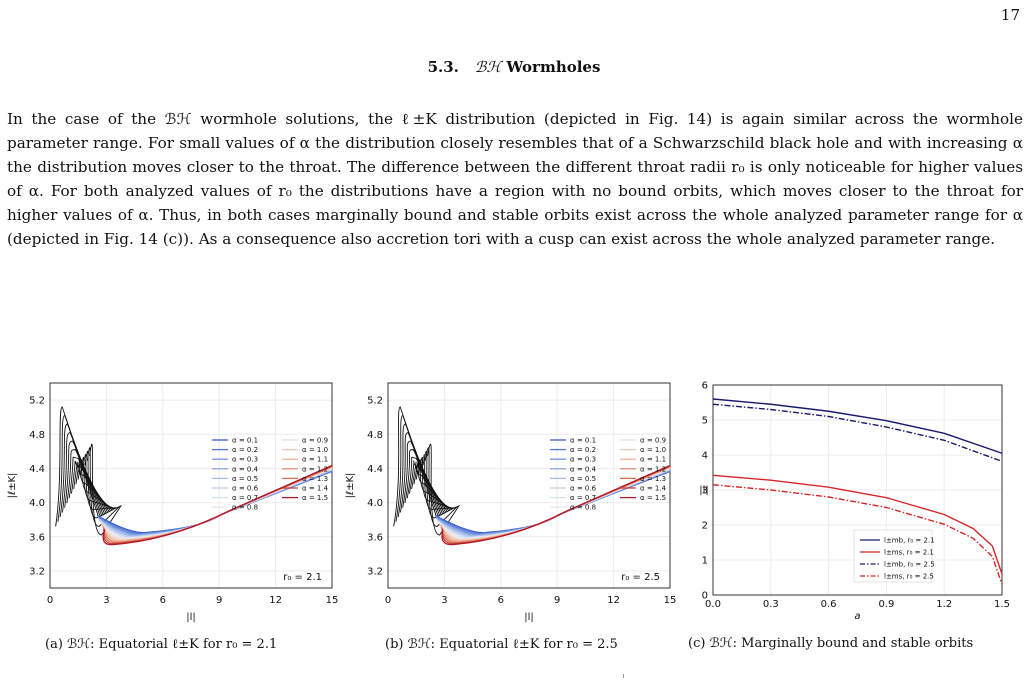 This screenshot has height=681, width=1028. I want to click on y-tick-label: 0, so click(705, 596).